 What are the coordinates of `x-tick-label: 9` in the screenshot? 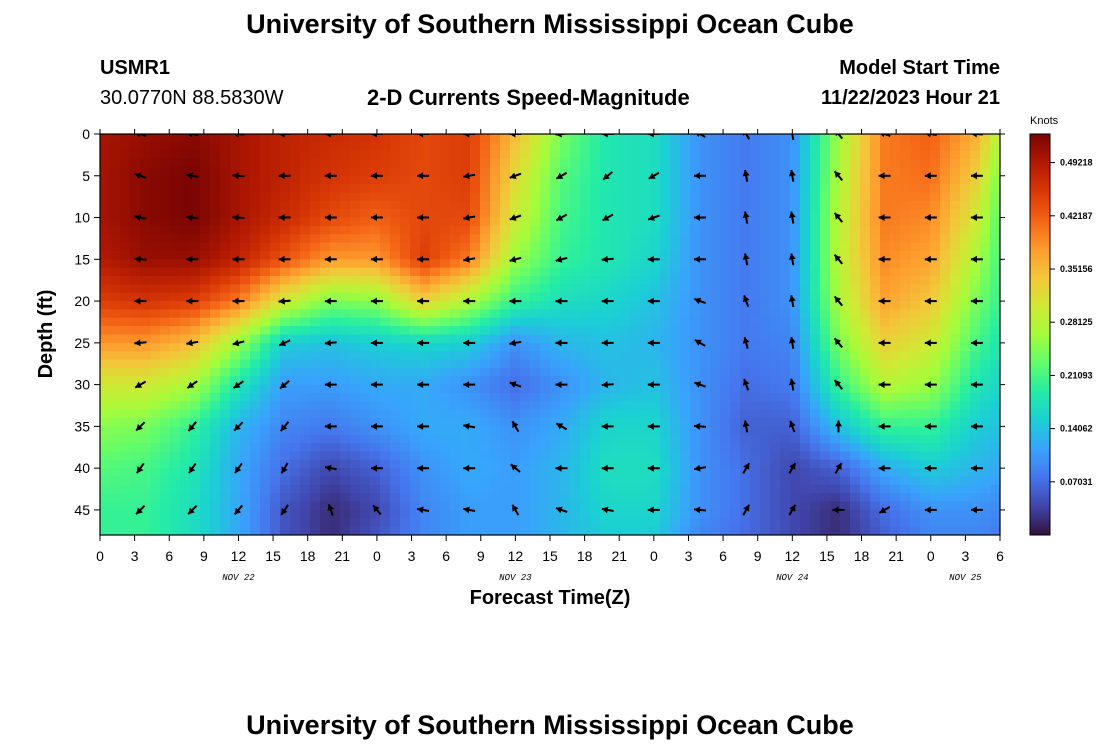 It's located at (758, 556).